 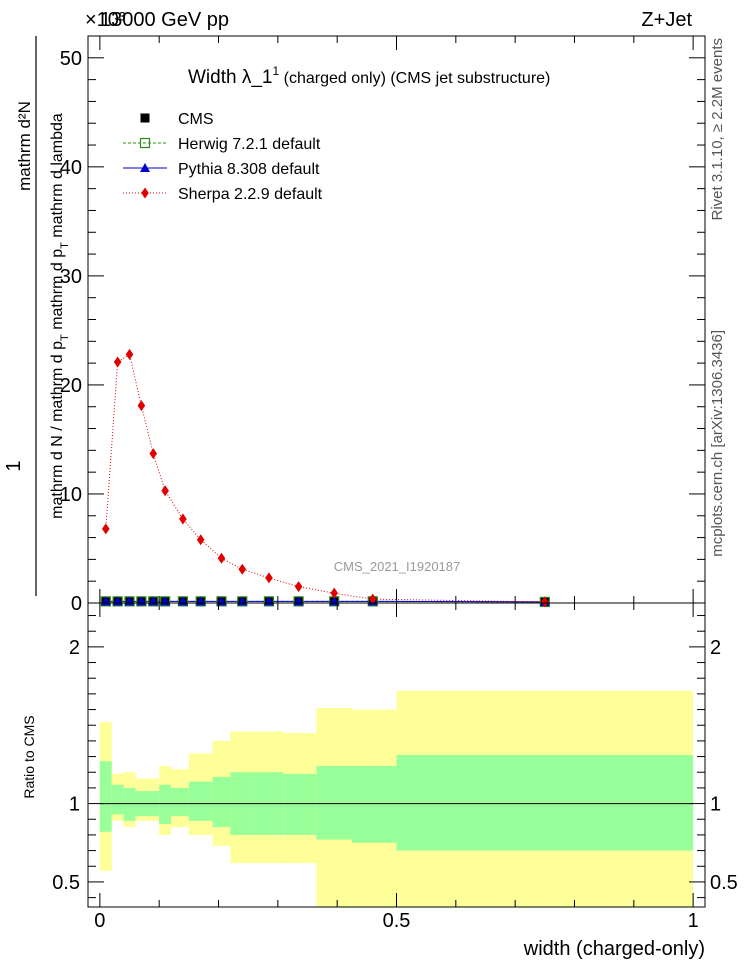 What do you see at coordinates (275, 71) in the screenshot?
I see `plot-title-sup: 1` at bounding box center [275, 71].